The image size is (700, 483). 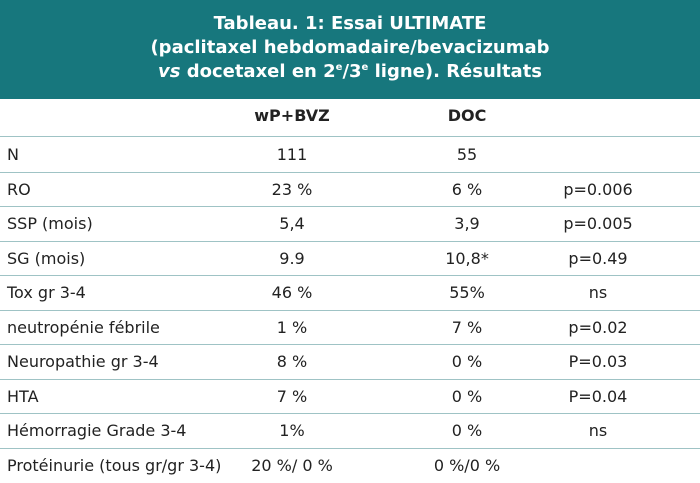 What do you see at coordinates (292, 361) in the screenshot?
I see `cell-value: 8 %` at bounding box center [292, 361].